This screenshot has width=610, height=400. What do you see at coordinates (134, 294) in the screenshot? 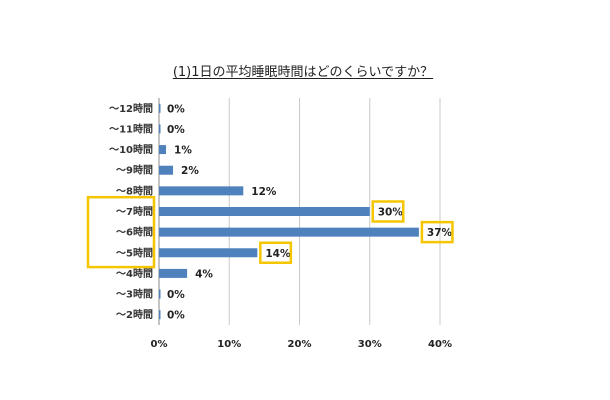
I see `category-label: ～3時間` at bounding box center [134, 294].